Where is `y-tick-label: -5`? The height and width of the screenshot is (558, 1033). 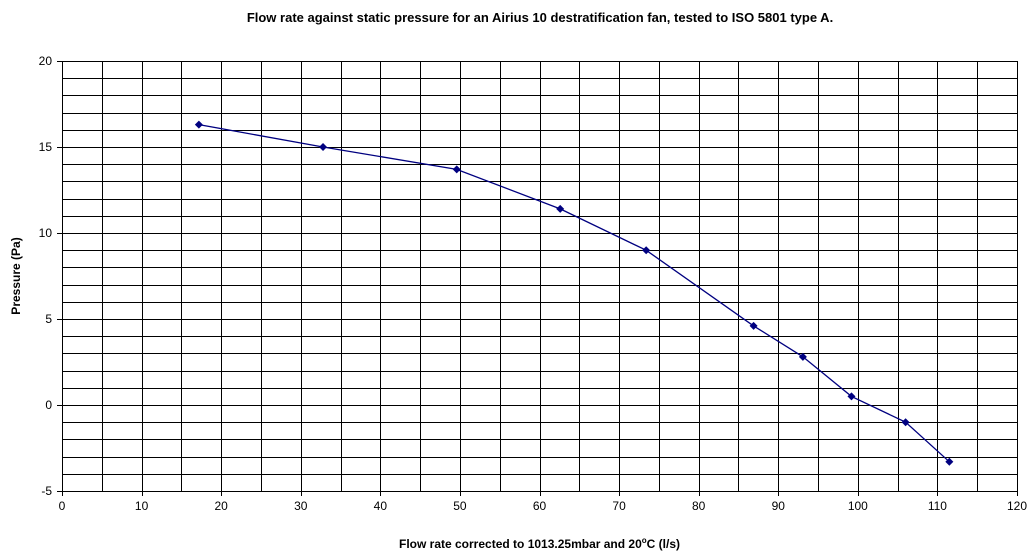
y-tick-label: -5 is located at coordinates (46, 491).